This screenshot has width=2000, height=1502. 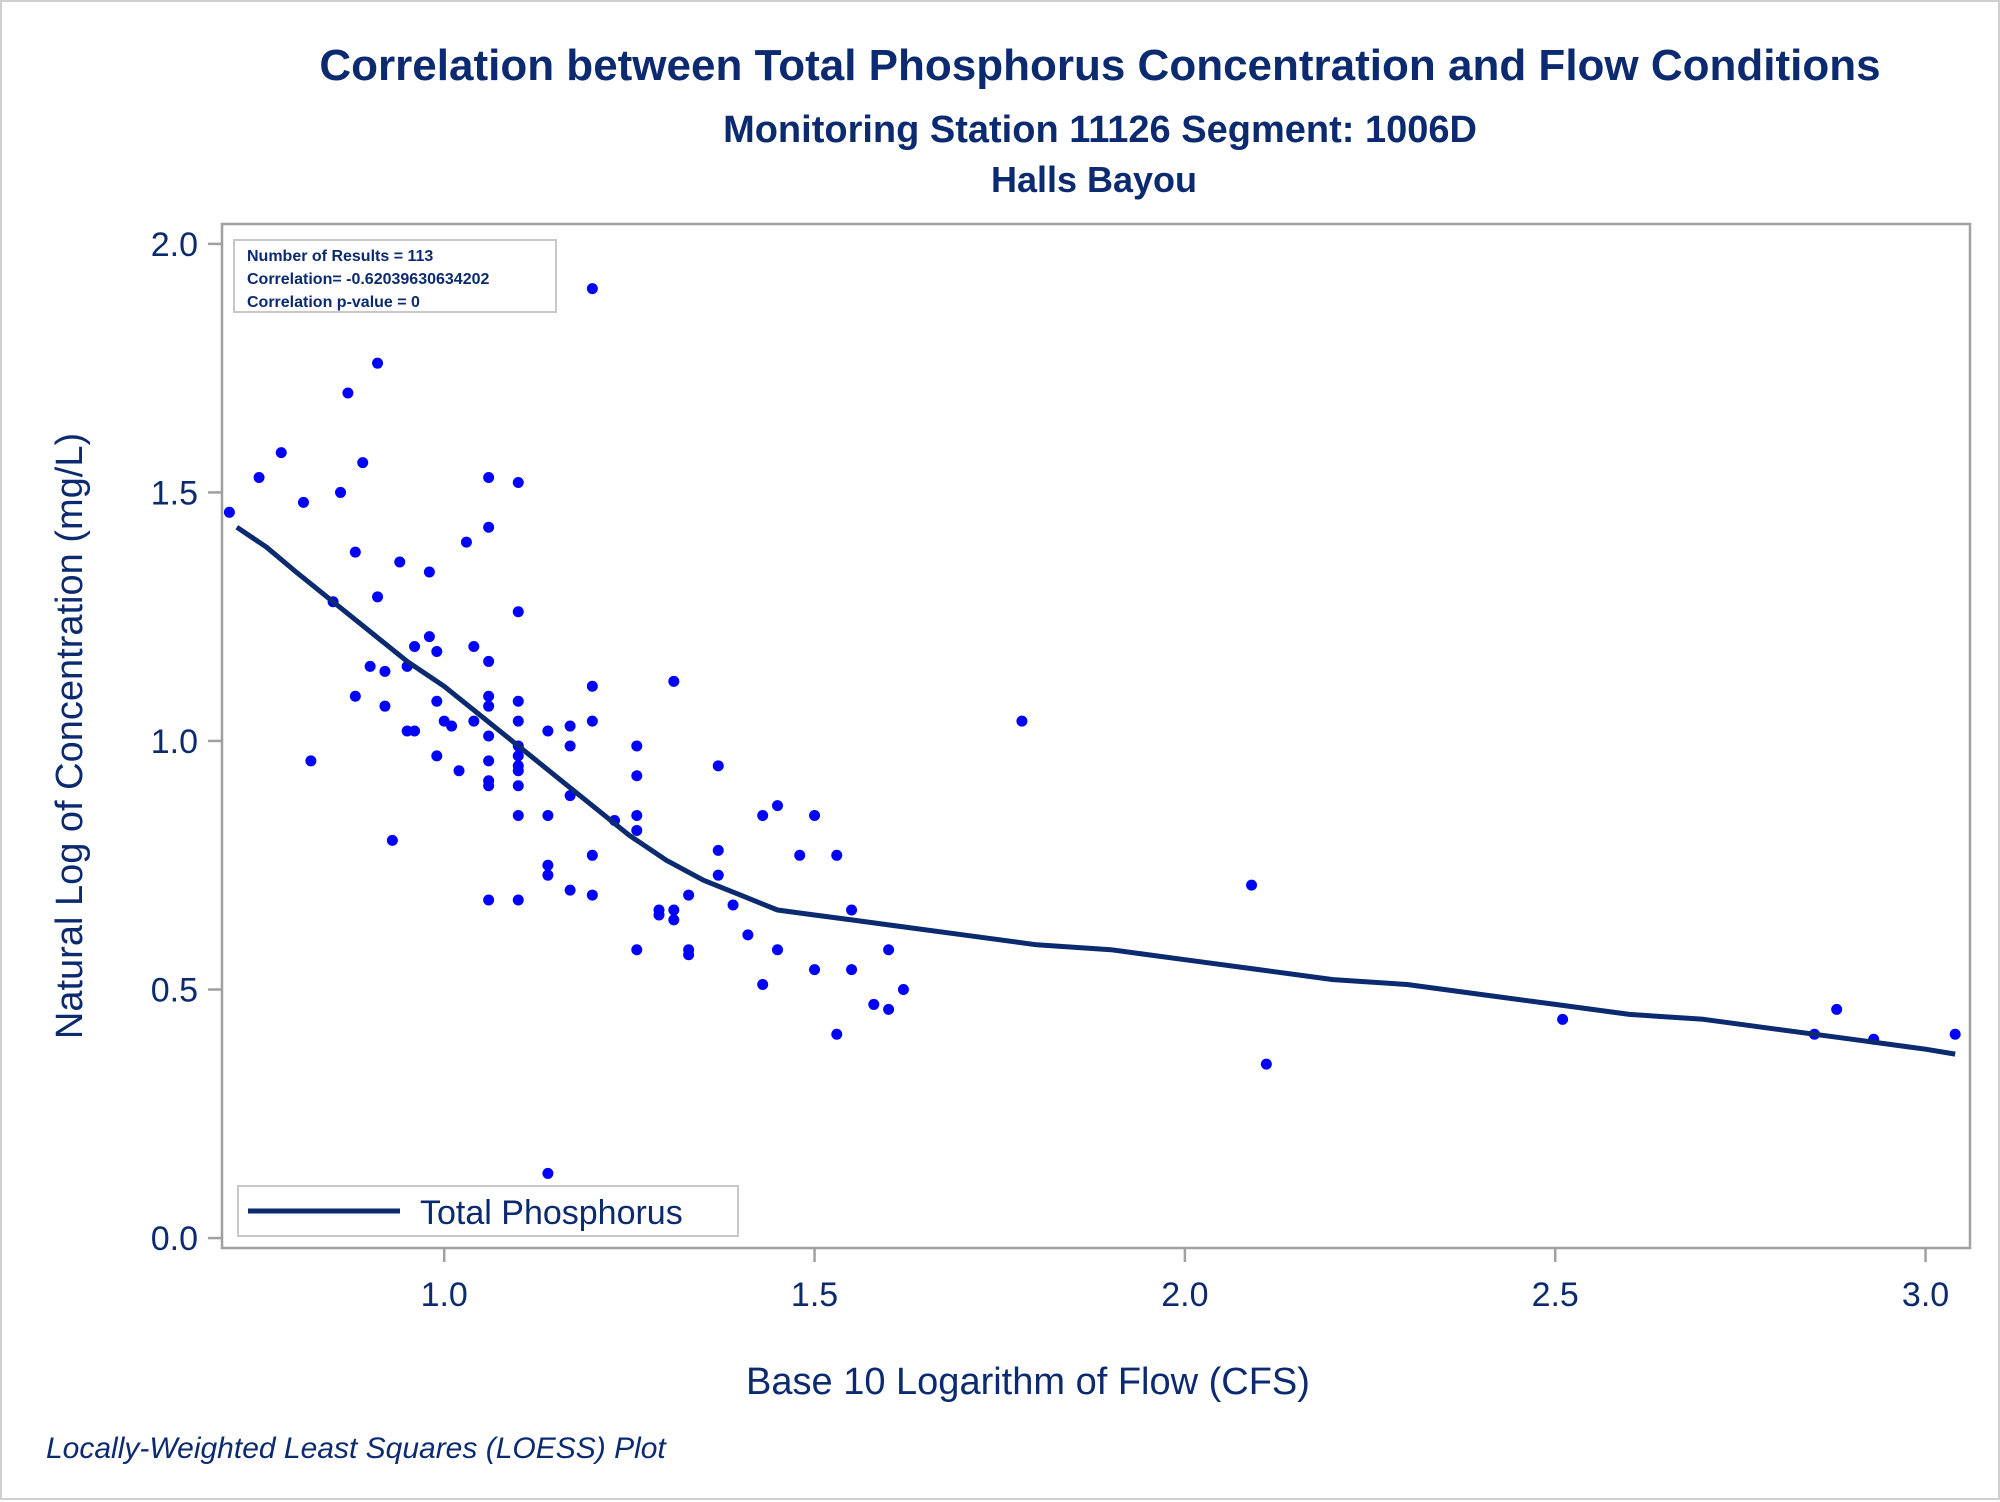 I want to click on stat-correlation: Correlation= -0.62039630634202, so click(x=368, y=279).